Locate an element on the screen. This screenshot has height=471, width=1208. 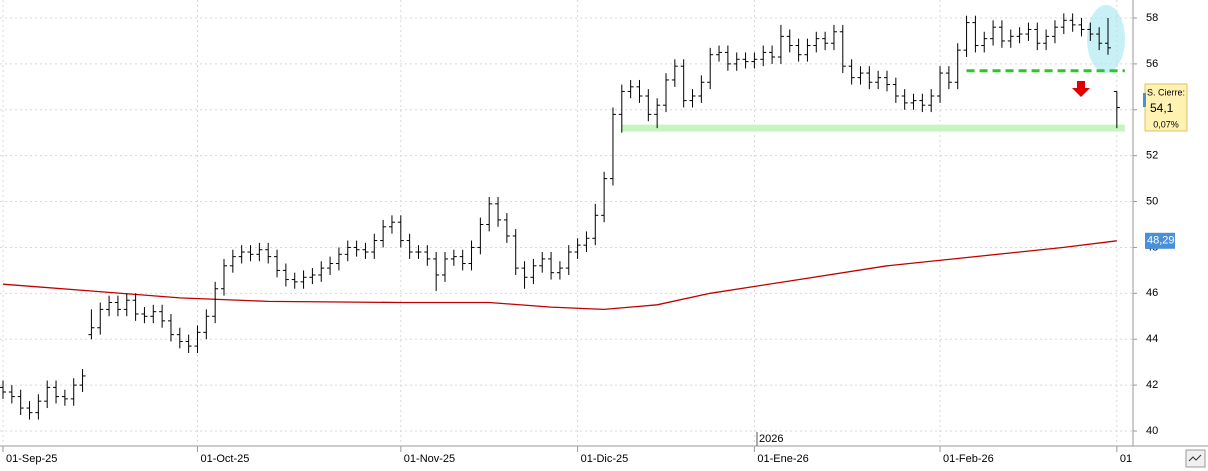
moving-average is located at coordinates (559, 275).